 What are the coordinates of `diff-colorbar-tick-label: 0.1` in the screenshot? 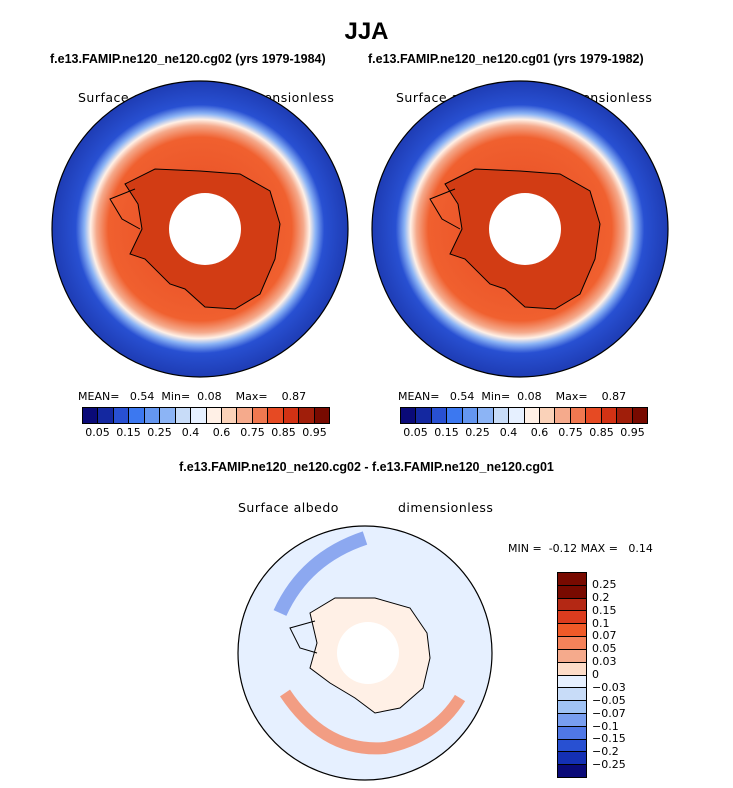 It's located at (601, 623).